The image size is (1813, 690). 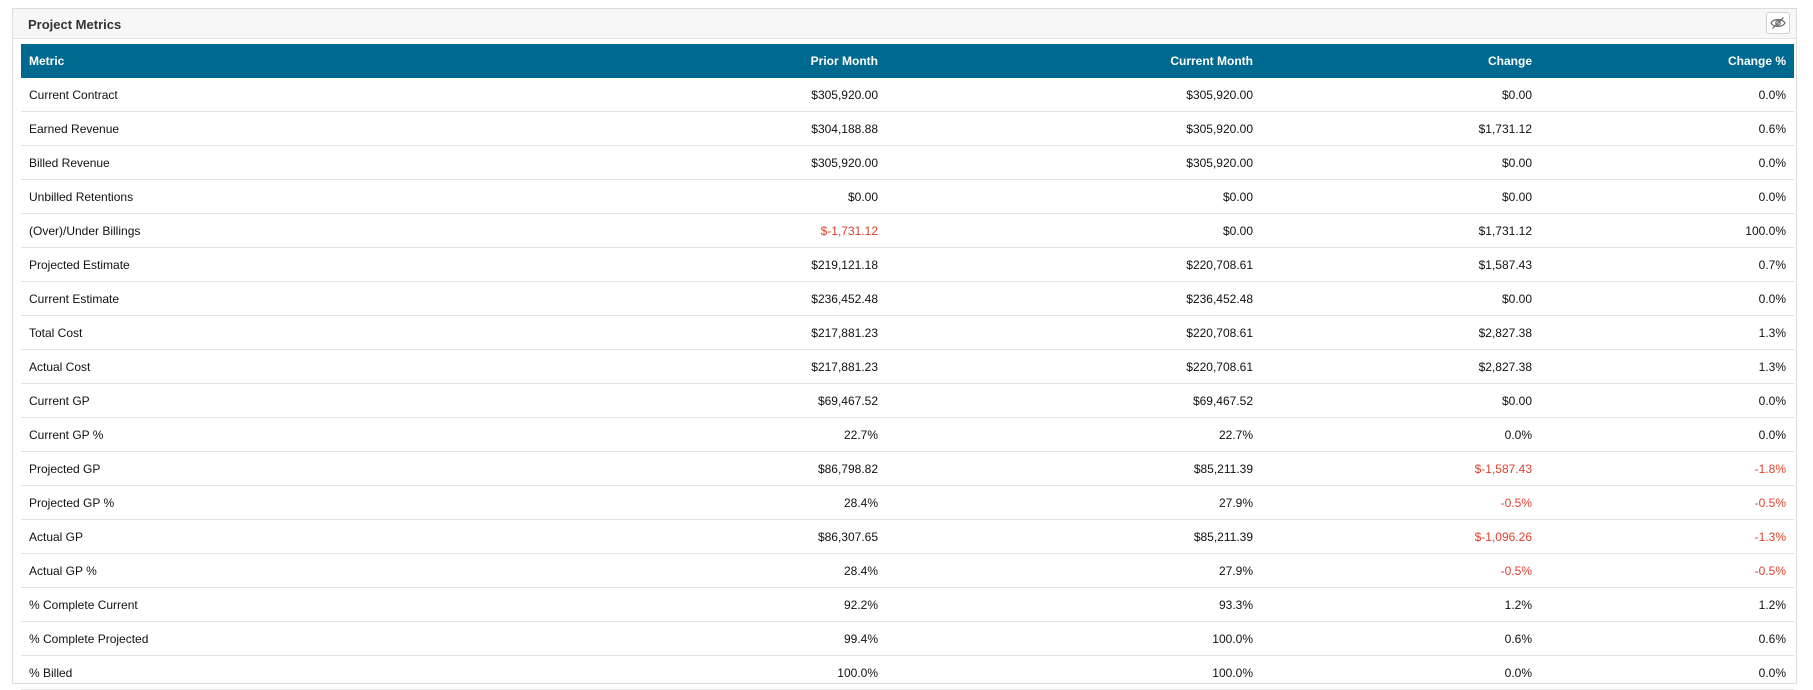 I want to click on cell-metric: Projected GP %, so click(x=273, y=502).